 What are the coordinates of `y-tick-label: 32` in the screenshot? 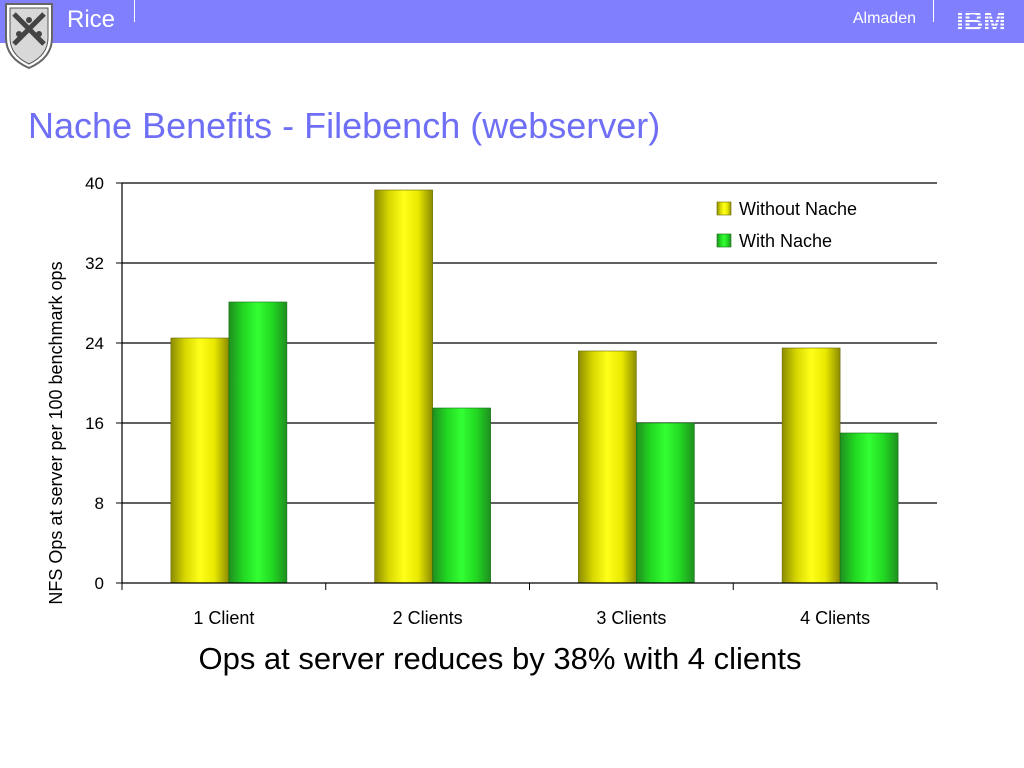 It's located at (94, 263).